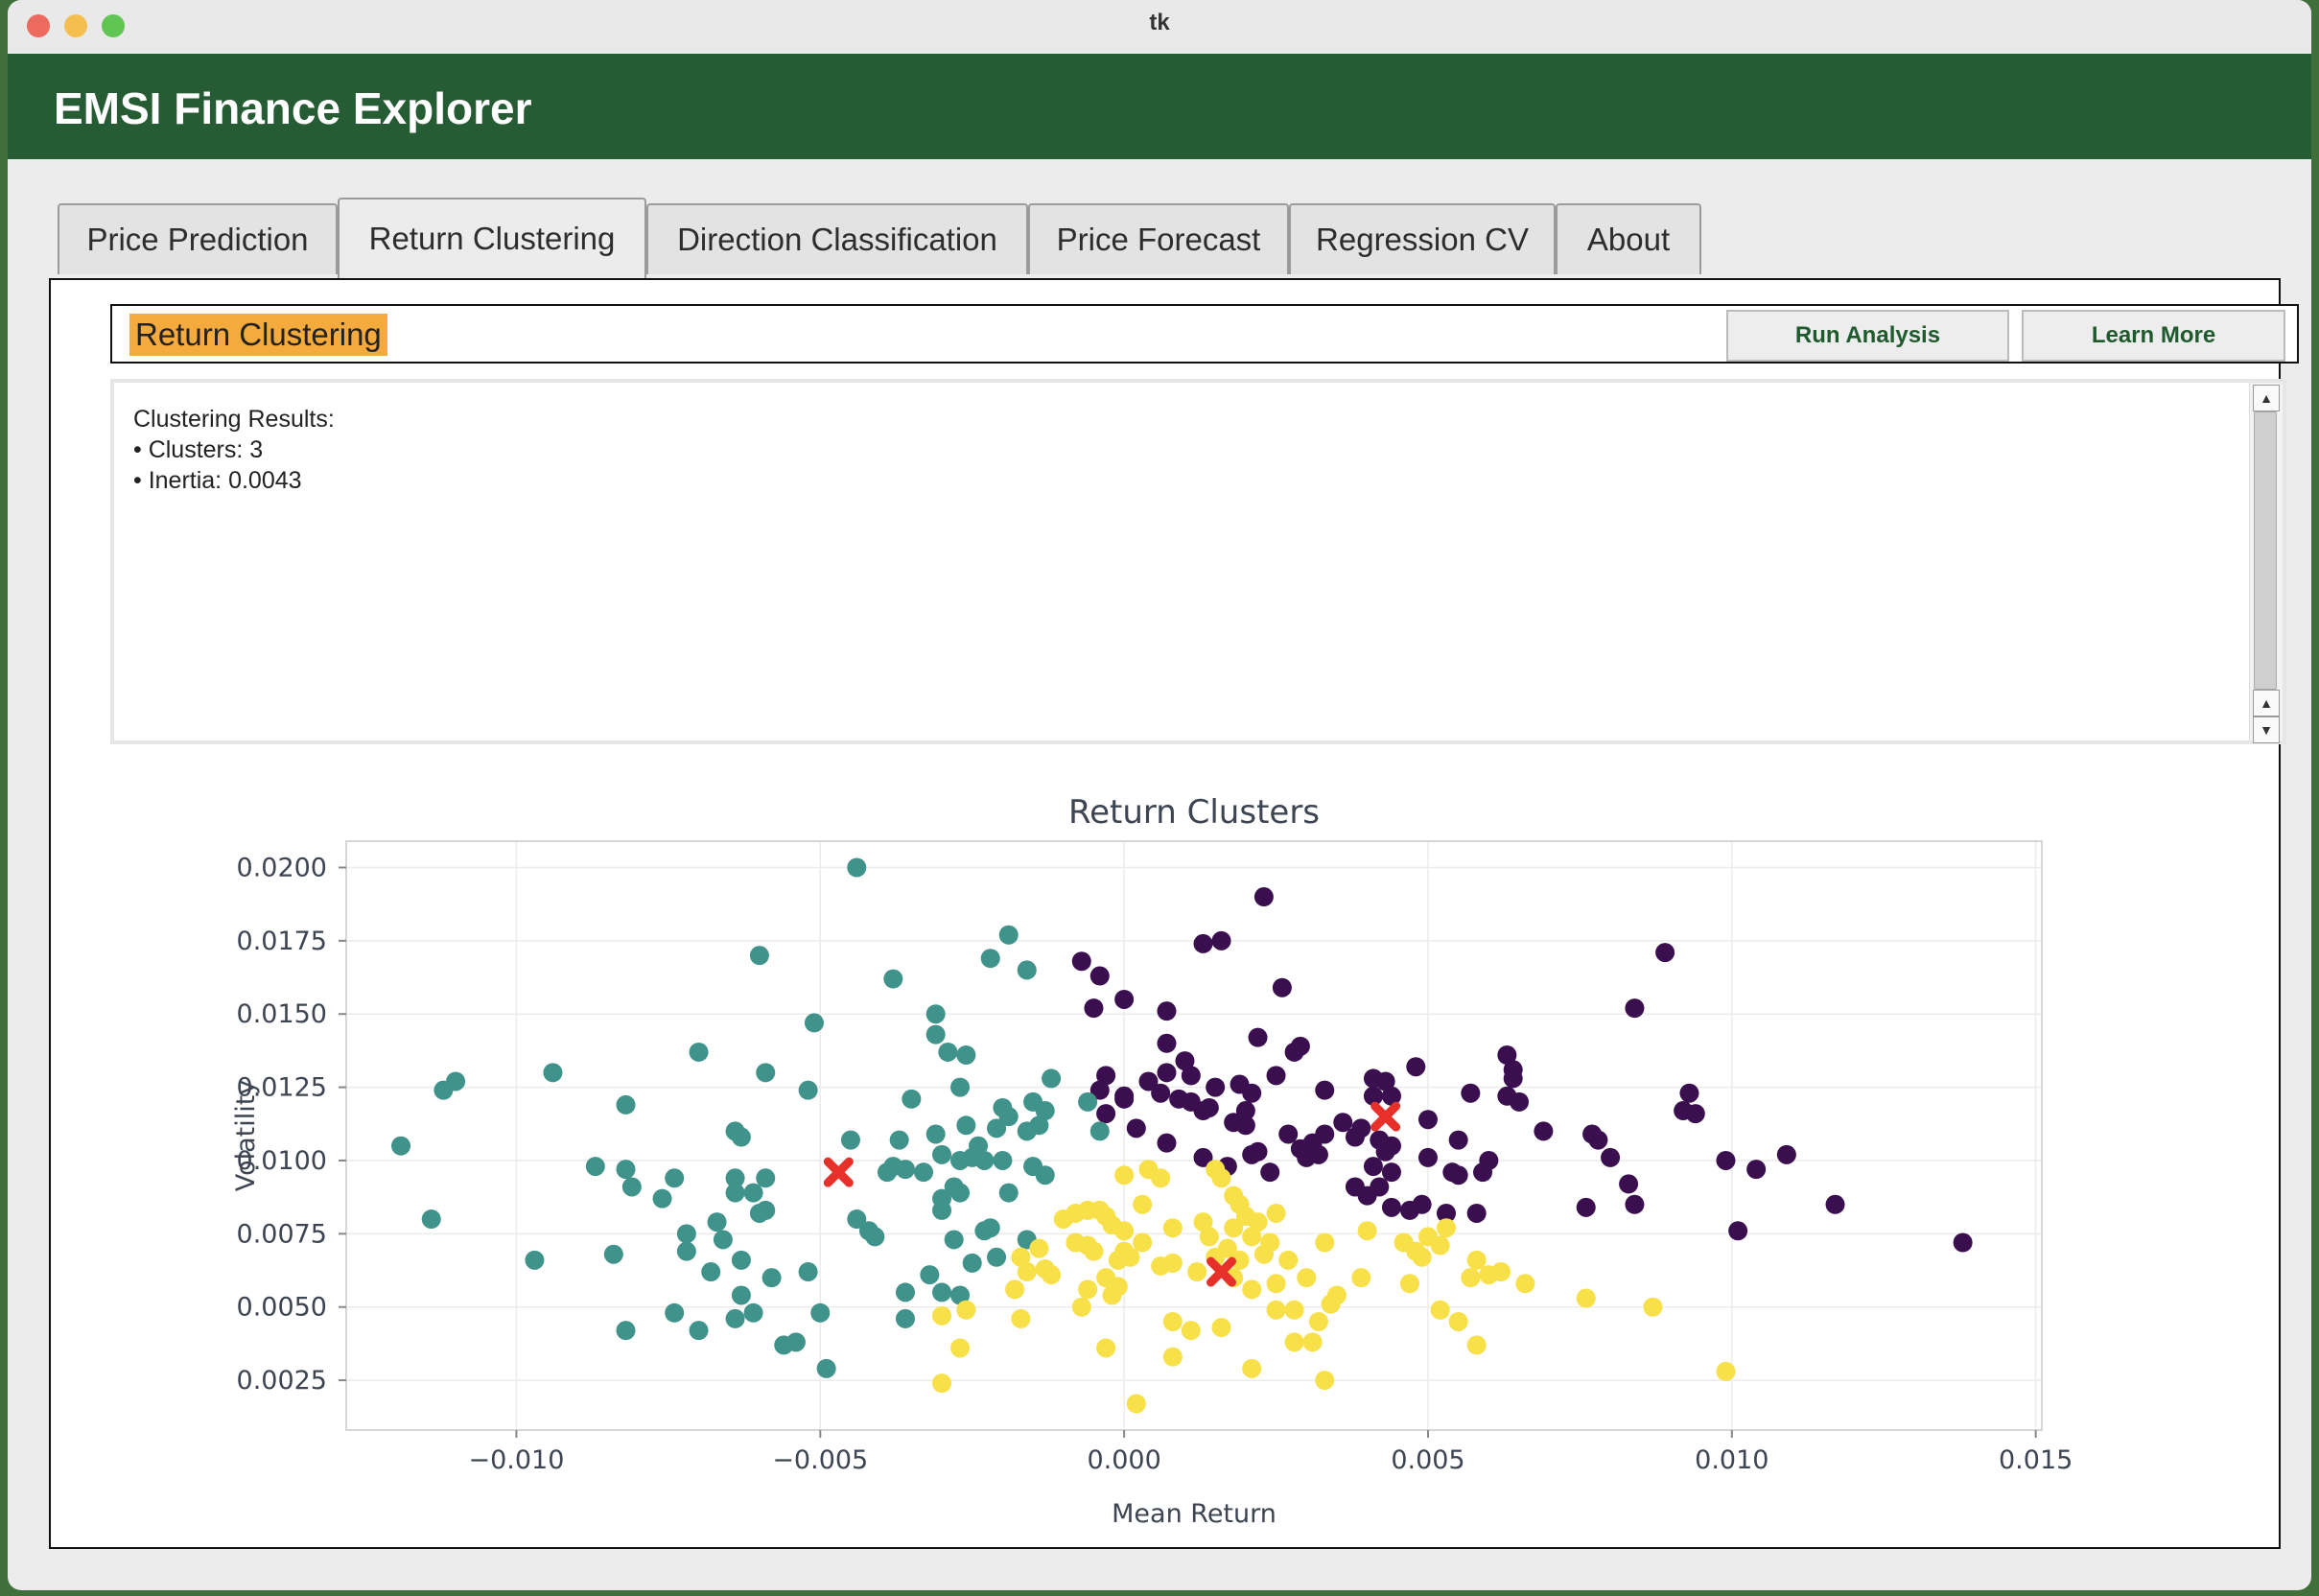 This screenshot has width=2319, height=1596. I want to click on minimize-window-icon, so click(75, 25).